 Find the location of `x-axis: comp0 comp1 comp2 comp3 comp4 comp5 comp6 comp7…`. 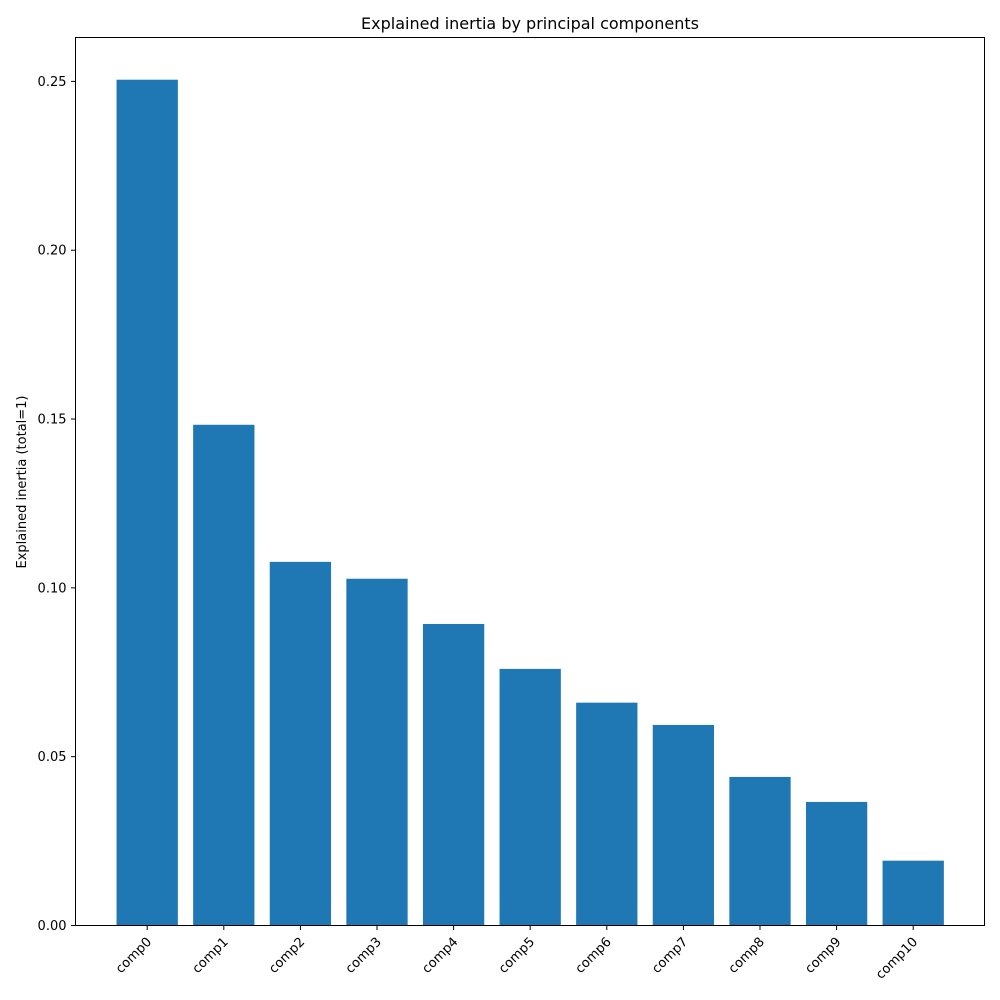

x-axis: comp0 comp1 comp2 comp3 comp4 comp5 comp6 comp7… is located at coordinates (517, 954).